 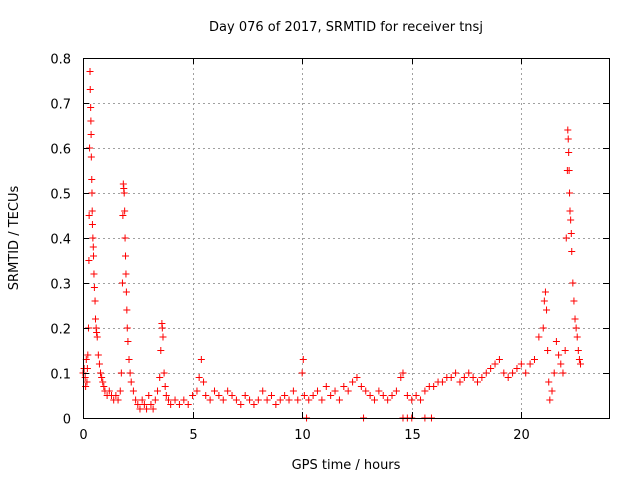 What do you see at coordinates (67, 420) in the screenshot?
I see `y-tick-label: 0` at bounding box center [67, 420].